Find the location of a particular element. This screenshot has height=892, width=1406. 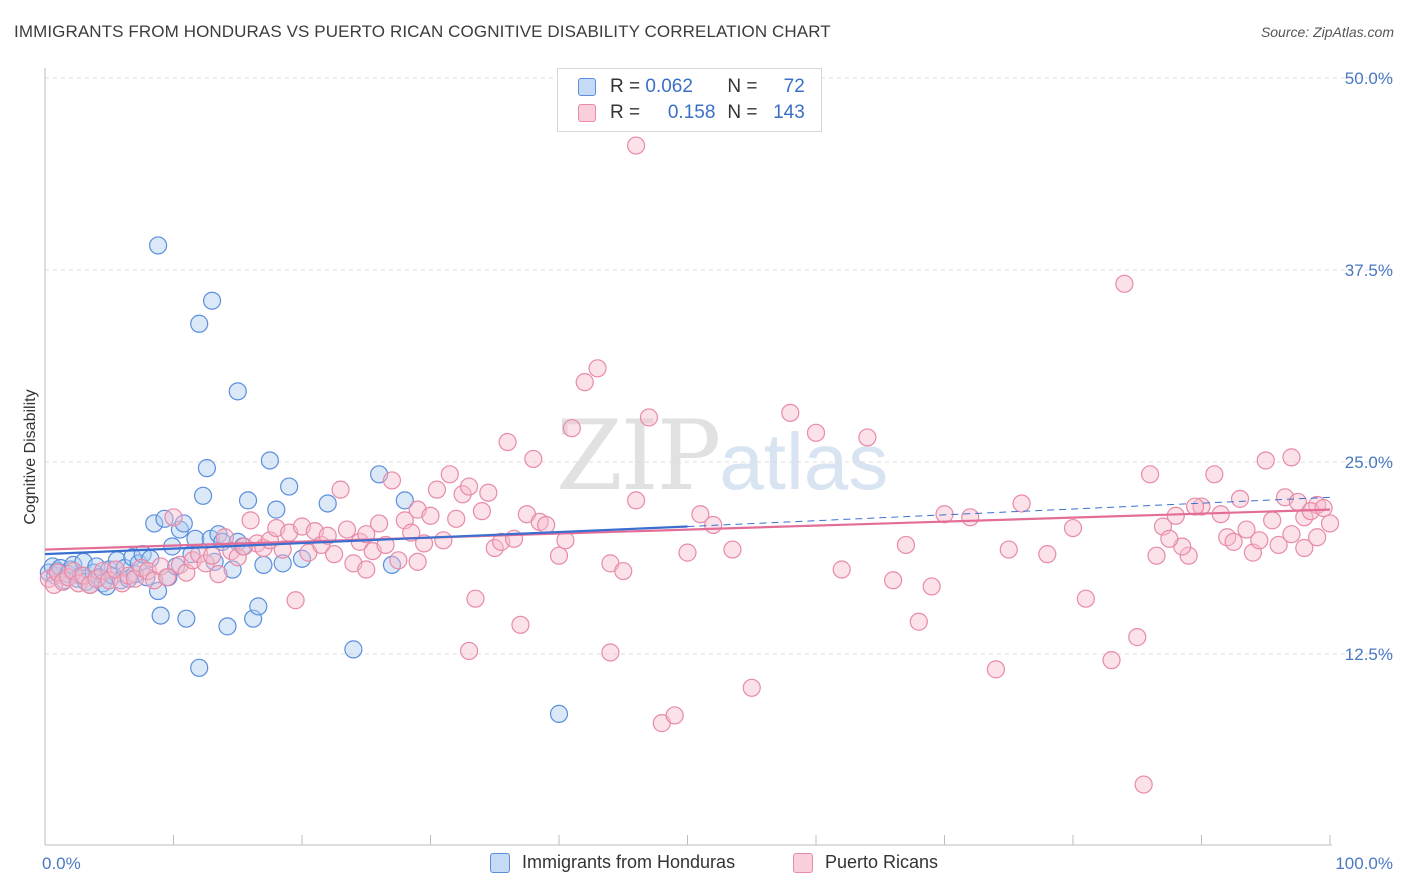

trend-line-puerto-ricans is located at coordinates (687, 529).